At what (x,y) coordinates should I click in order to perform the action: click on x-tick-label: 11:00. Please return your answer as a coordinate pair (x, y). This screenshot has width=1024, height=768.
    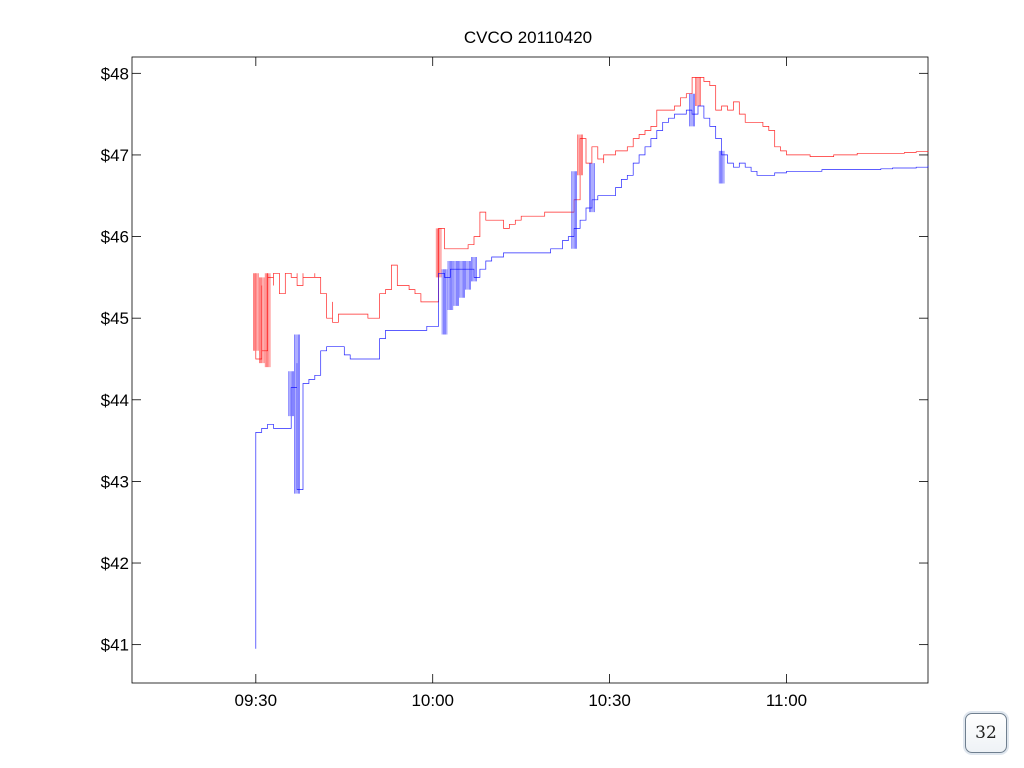
    Looking at the image, I should click on (786, 700).